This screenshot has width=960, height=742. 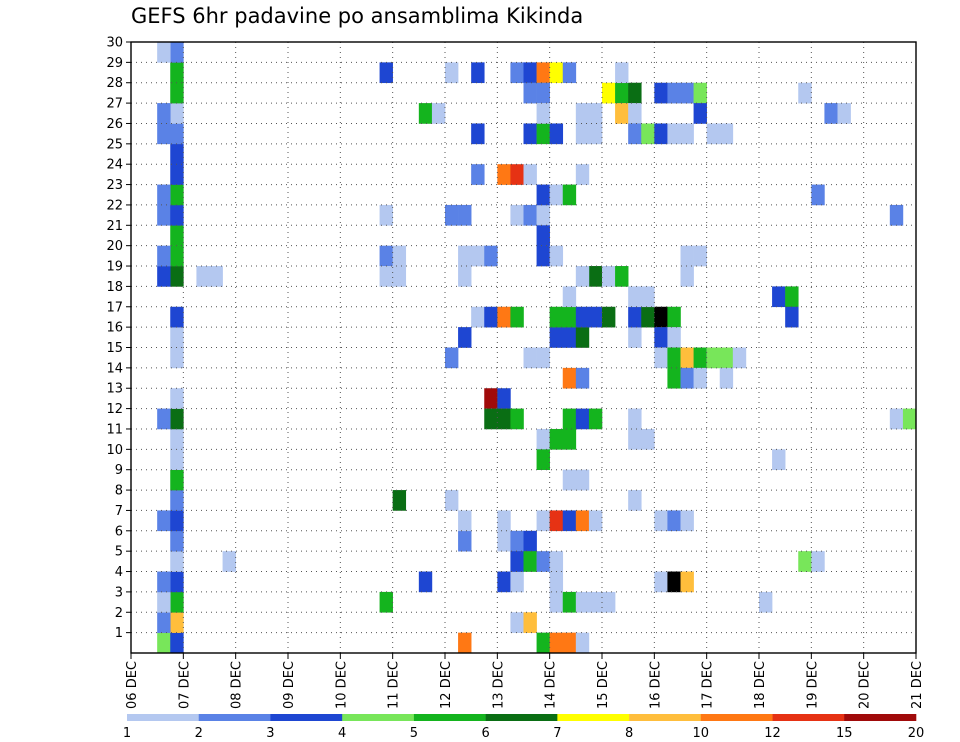 What do you see at coordinates (341, 685) in the screenshot?
I see `x-tick-label: 10 DEC` at bounding box center [341, 685].